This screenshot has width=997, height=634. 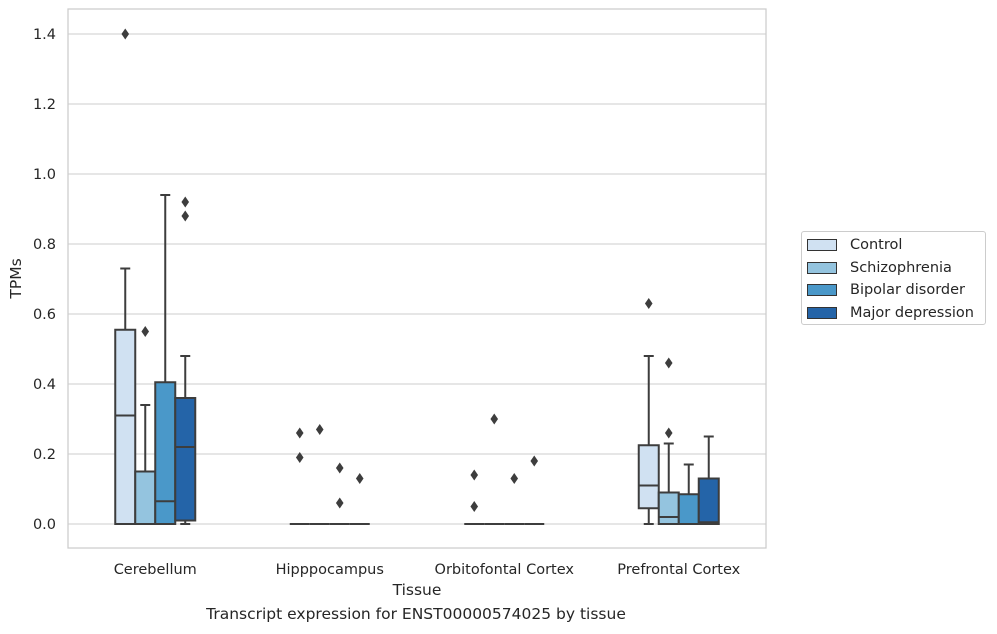 I want to click on legend-item: Bipolar disorder, so click(x=886, y=290).